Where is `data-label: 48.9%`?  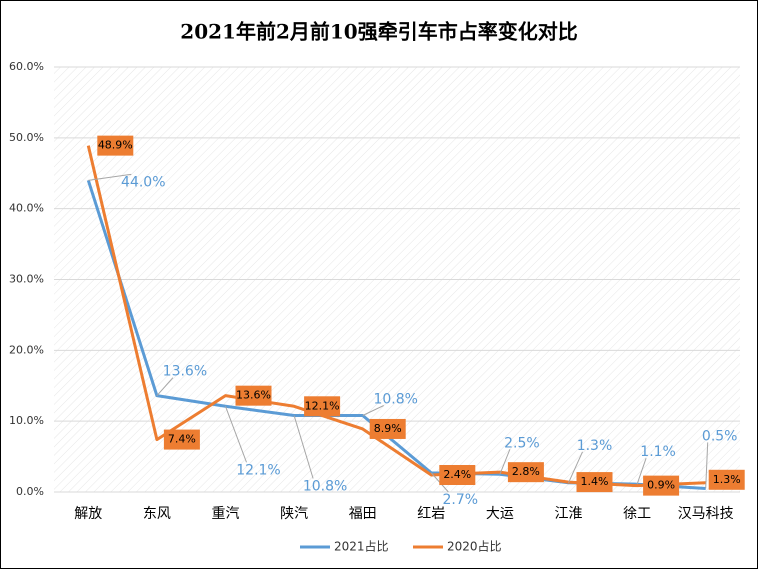 data-label: 48.9% is located at coordinates (115, 145).